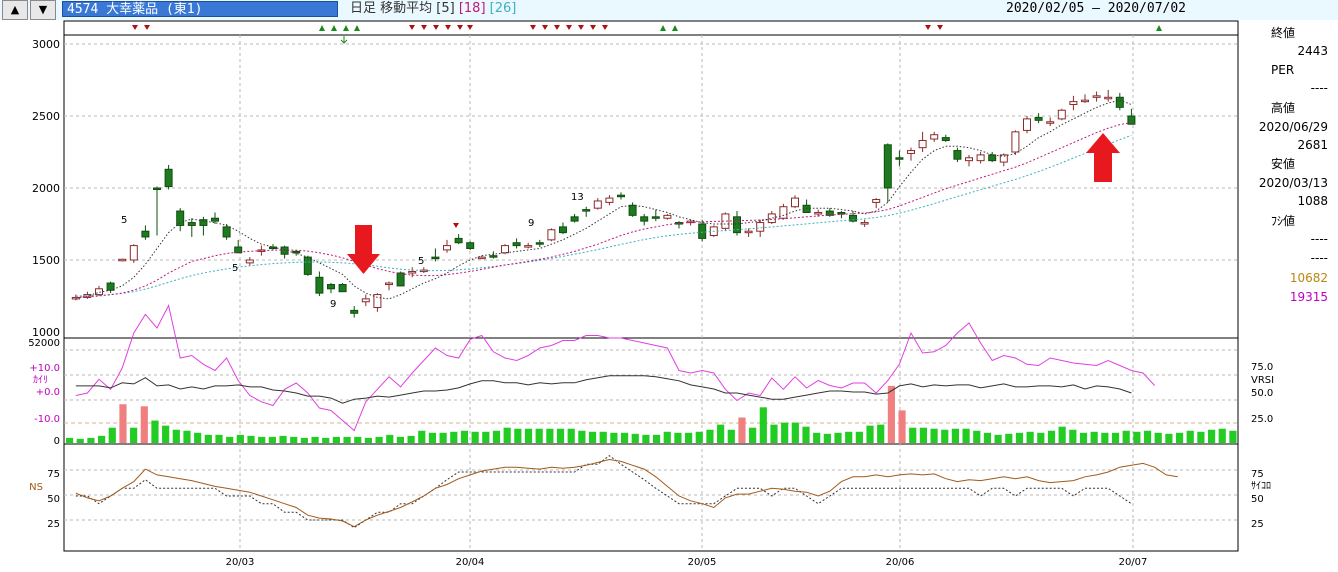 The width and height of the screenshot is (1338, 572). I want to click on chart-kind: 日足 移動平均, so click(391, 8).